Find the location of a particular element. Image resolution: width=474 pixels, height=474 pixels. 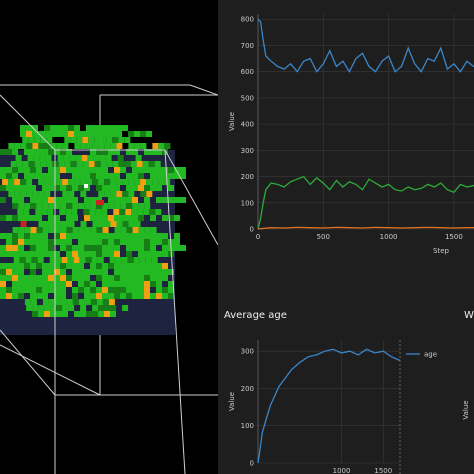

x-tick-label: 1000 is located at coordinates (342, 470).